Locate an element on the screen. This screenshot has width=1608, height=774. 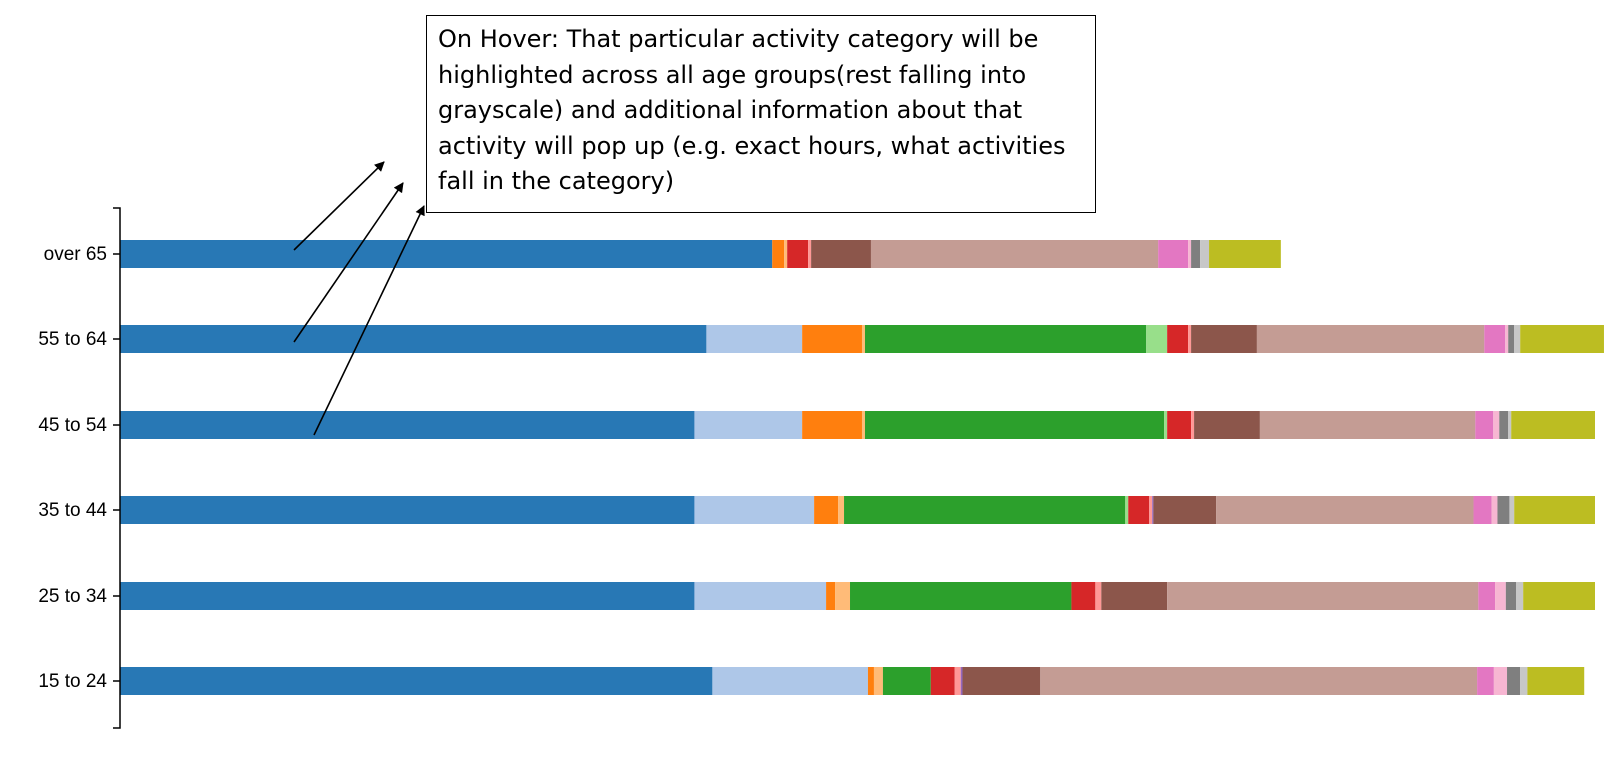
y-tick-label: 55 to 64 is located at coordinates (72, 339).